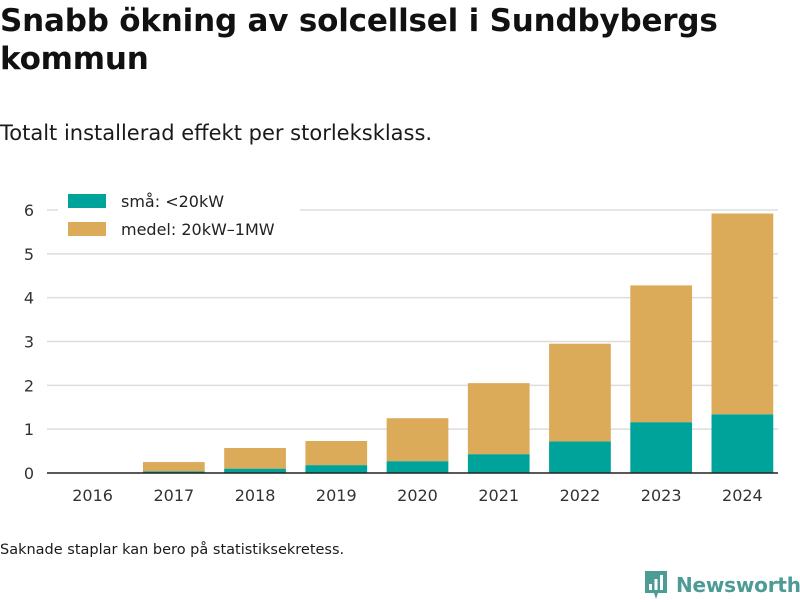 The height and width of the screenshot is (602, 800). What do you see at coordinates (173, 495) in the screenshot?
I see `x-tick-label: 2017` at bounding box center [173, 495].